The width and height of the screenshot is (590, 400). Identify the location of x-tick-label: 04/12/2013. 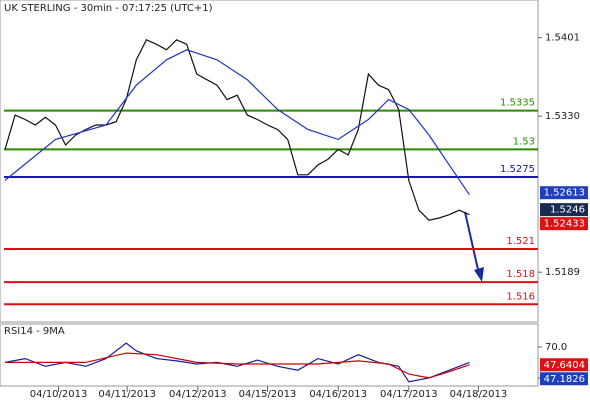
(198, 394).